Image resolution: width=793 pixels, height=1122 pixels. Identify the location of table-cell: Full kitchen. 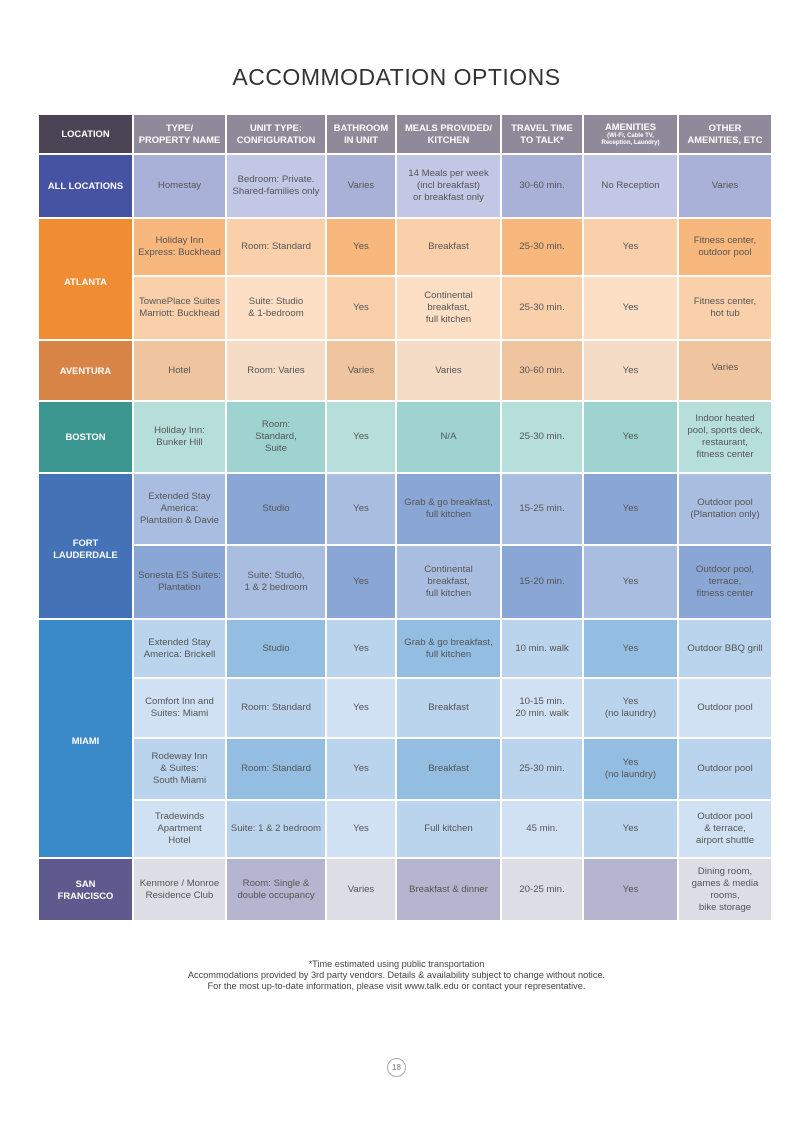
(448, 829).